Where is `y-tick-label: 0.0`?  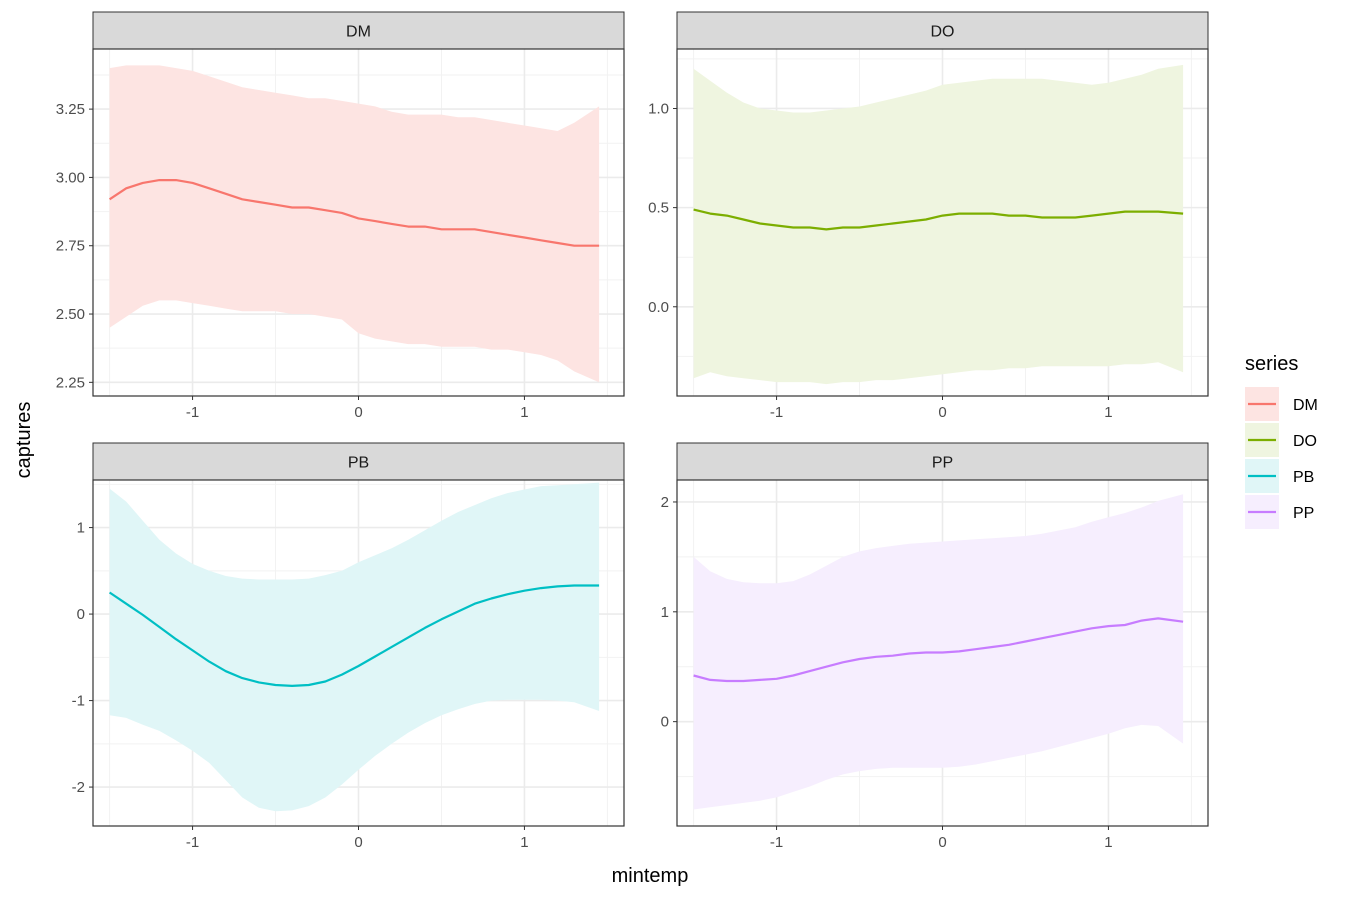
y-tick-label: 0.0 is located at coordinates (658, 307).